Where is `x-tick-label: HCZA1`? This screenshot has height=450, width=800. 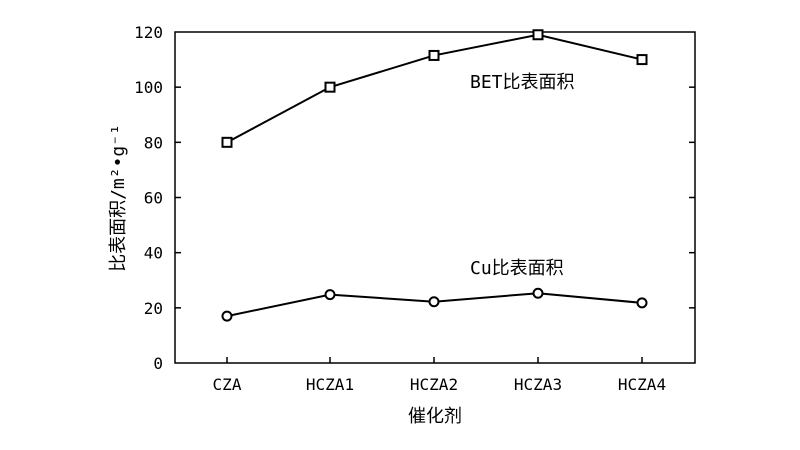 x-tick-label: HCZA1 is located at coordinates (330, 384).